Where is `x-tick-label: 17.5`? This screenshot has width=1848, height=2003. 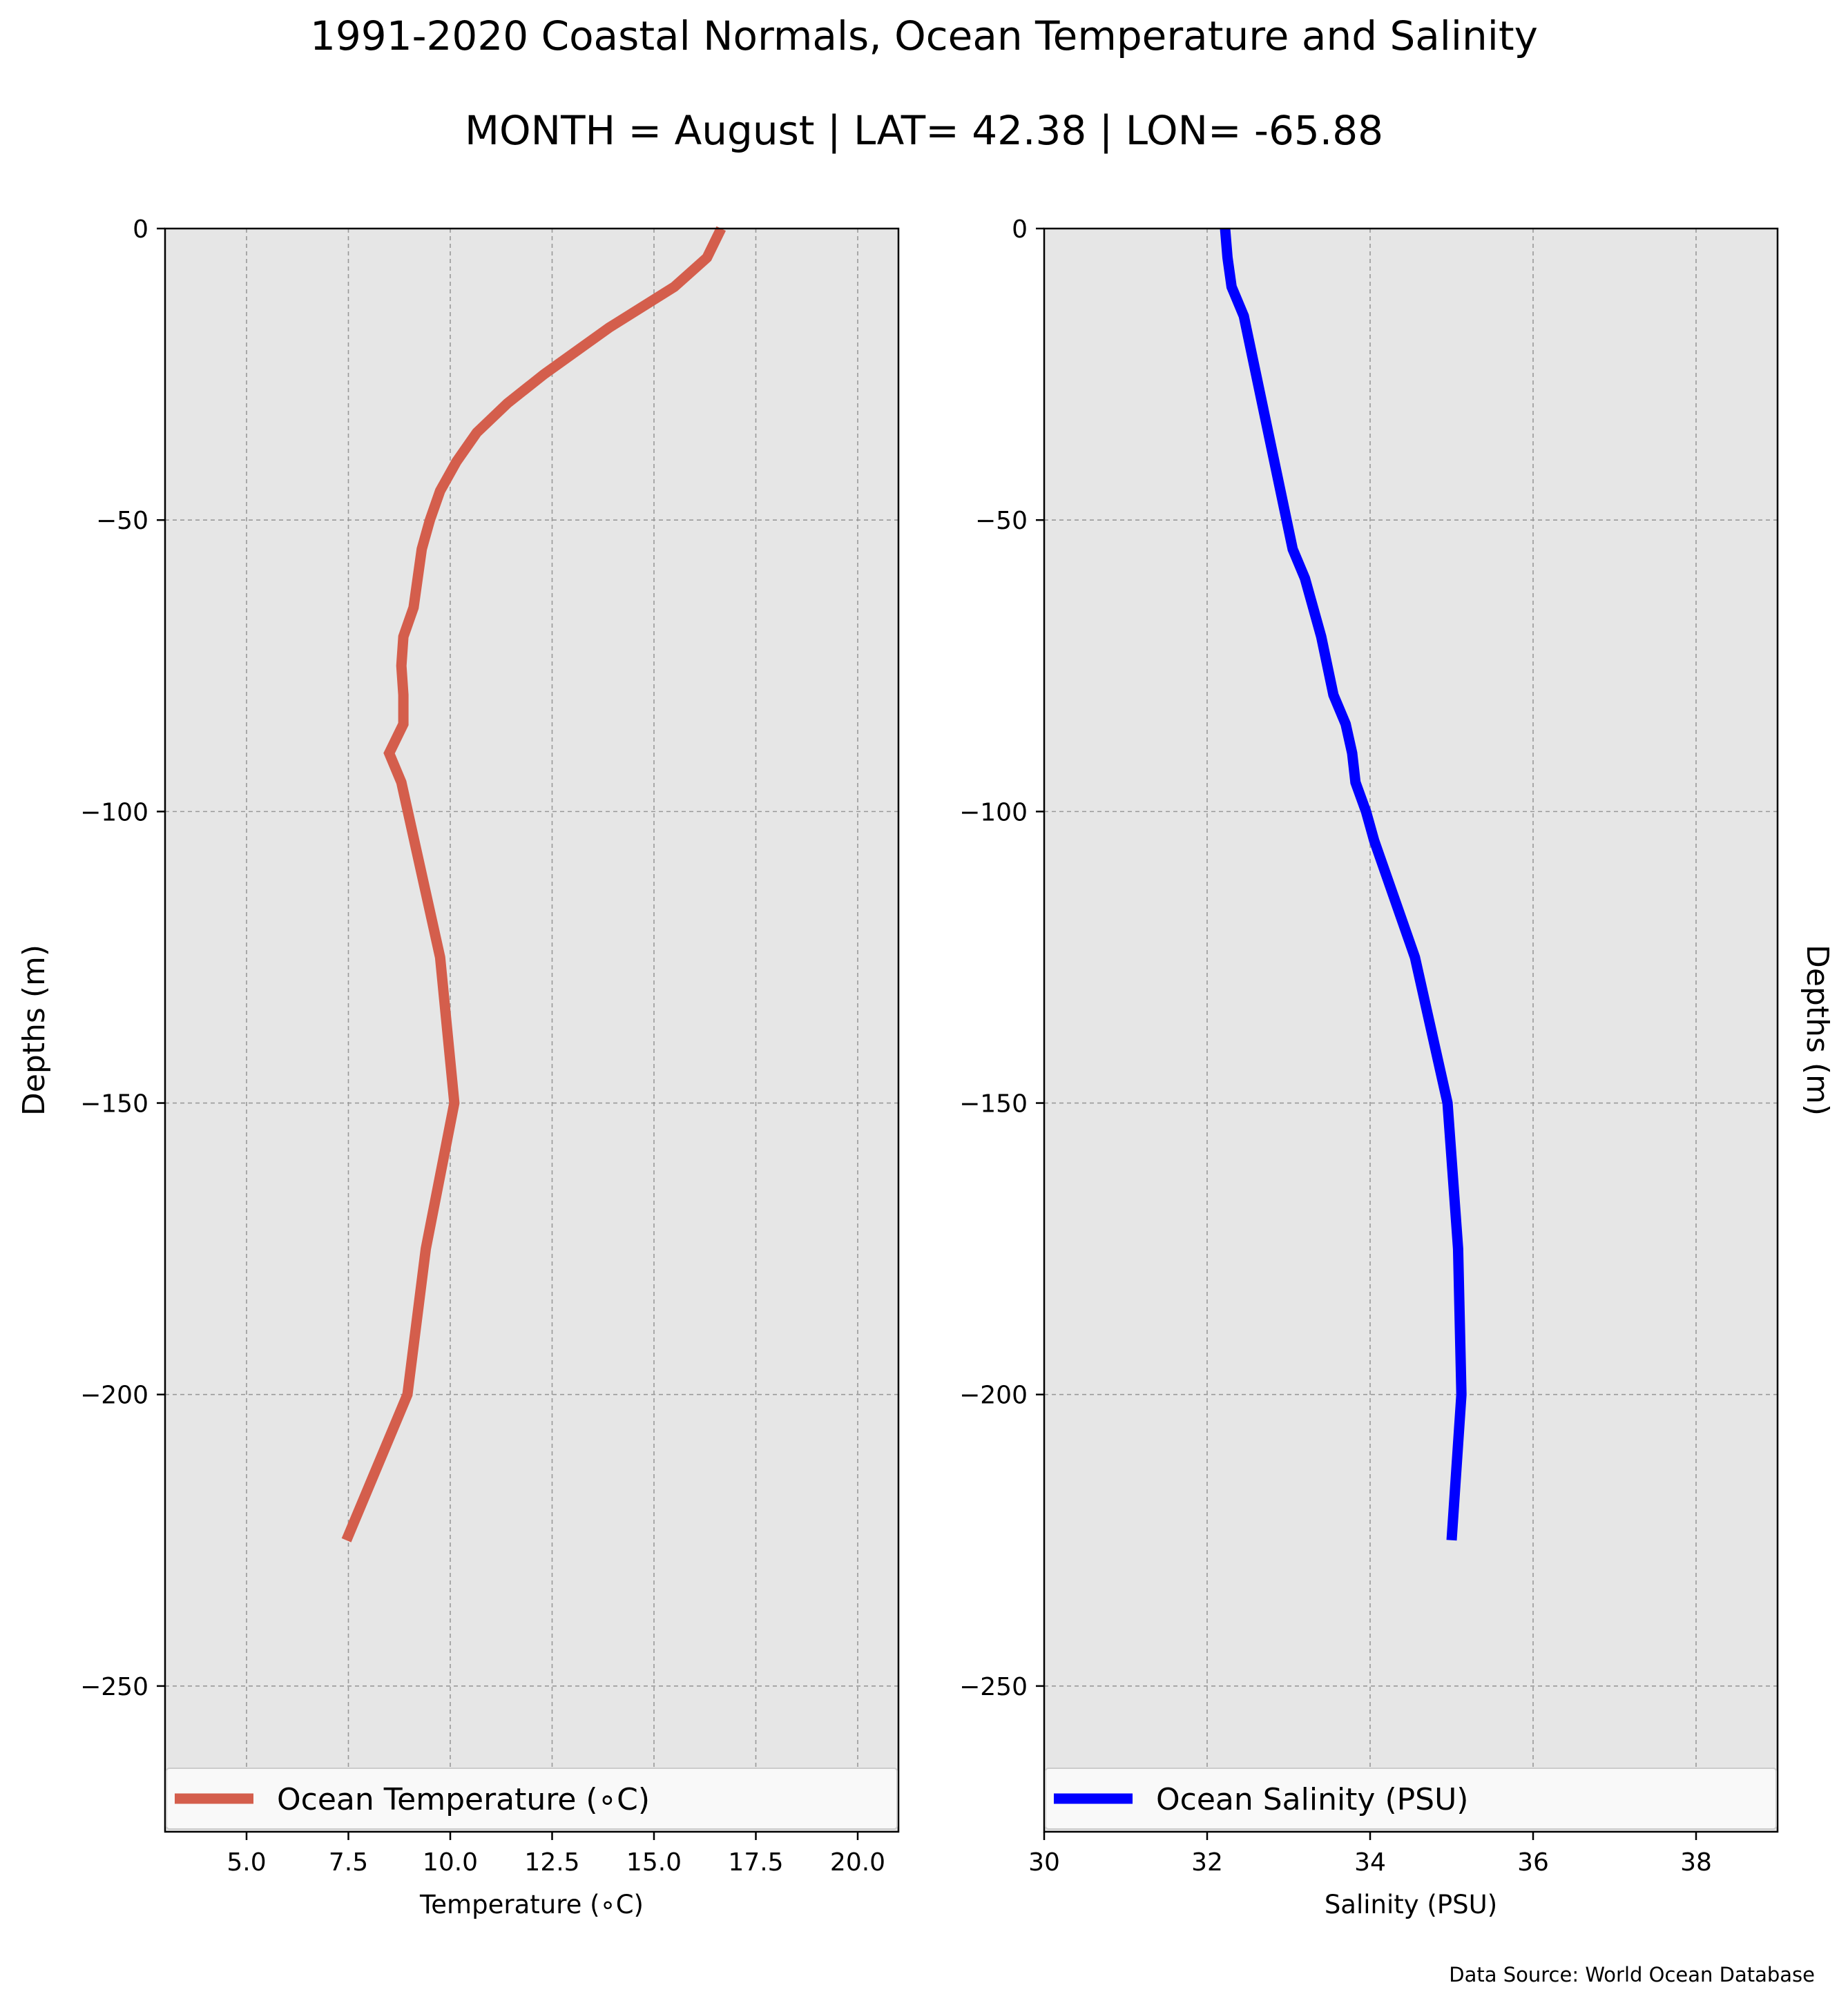 x-tick-label: 17.5 is located at coordinates (755, 1862).